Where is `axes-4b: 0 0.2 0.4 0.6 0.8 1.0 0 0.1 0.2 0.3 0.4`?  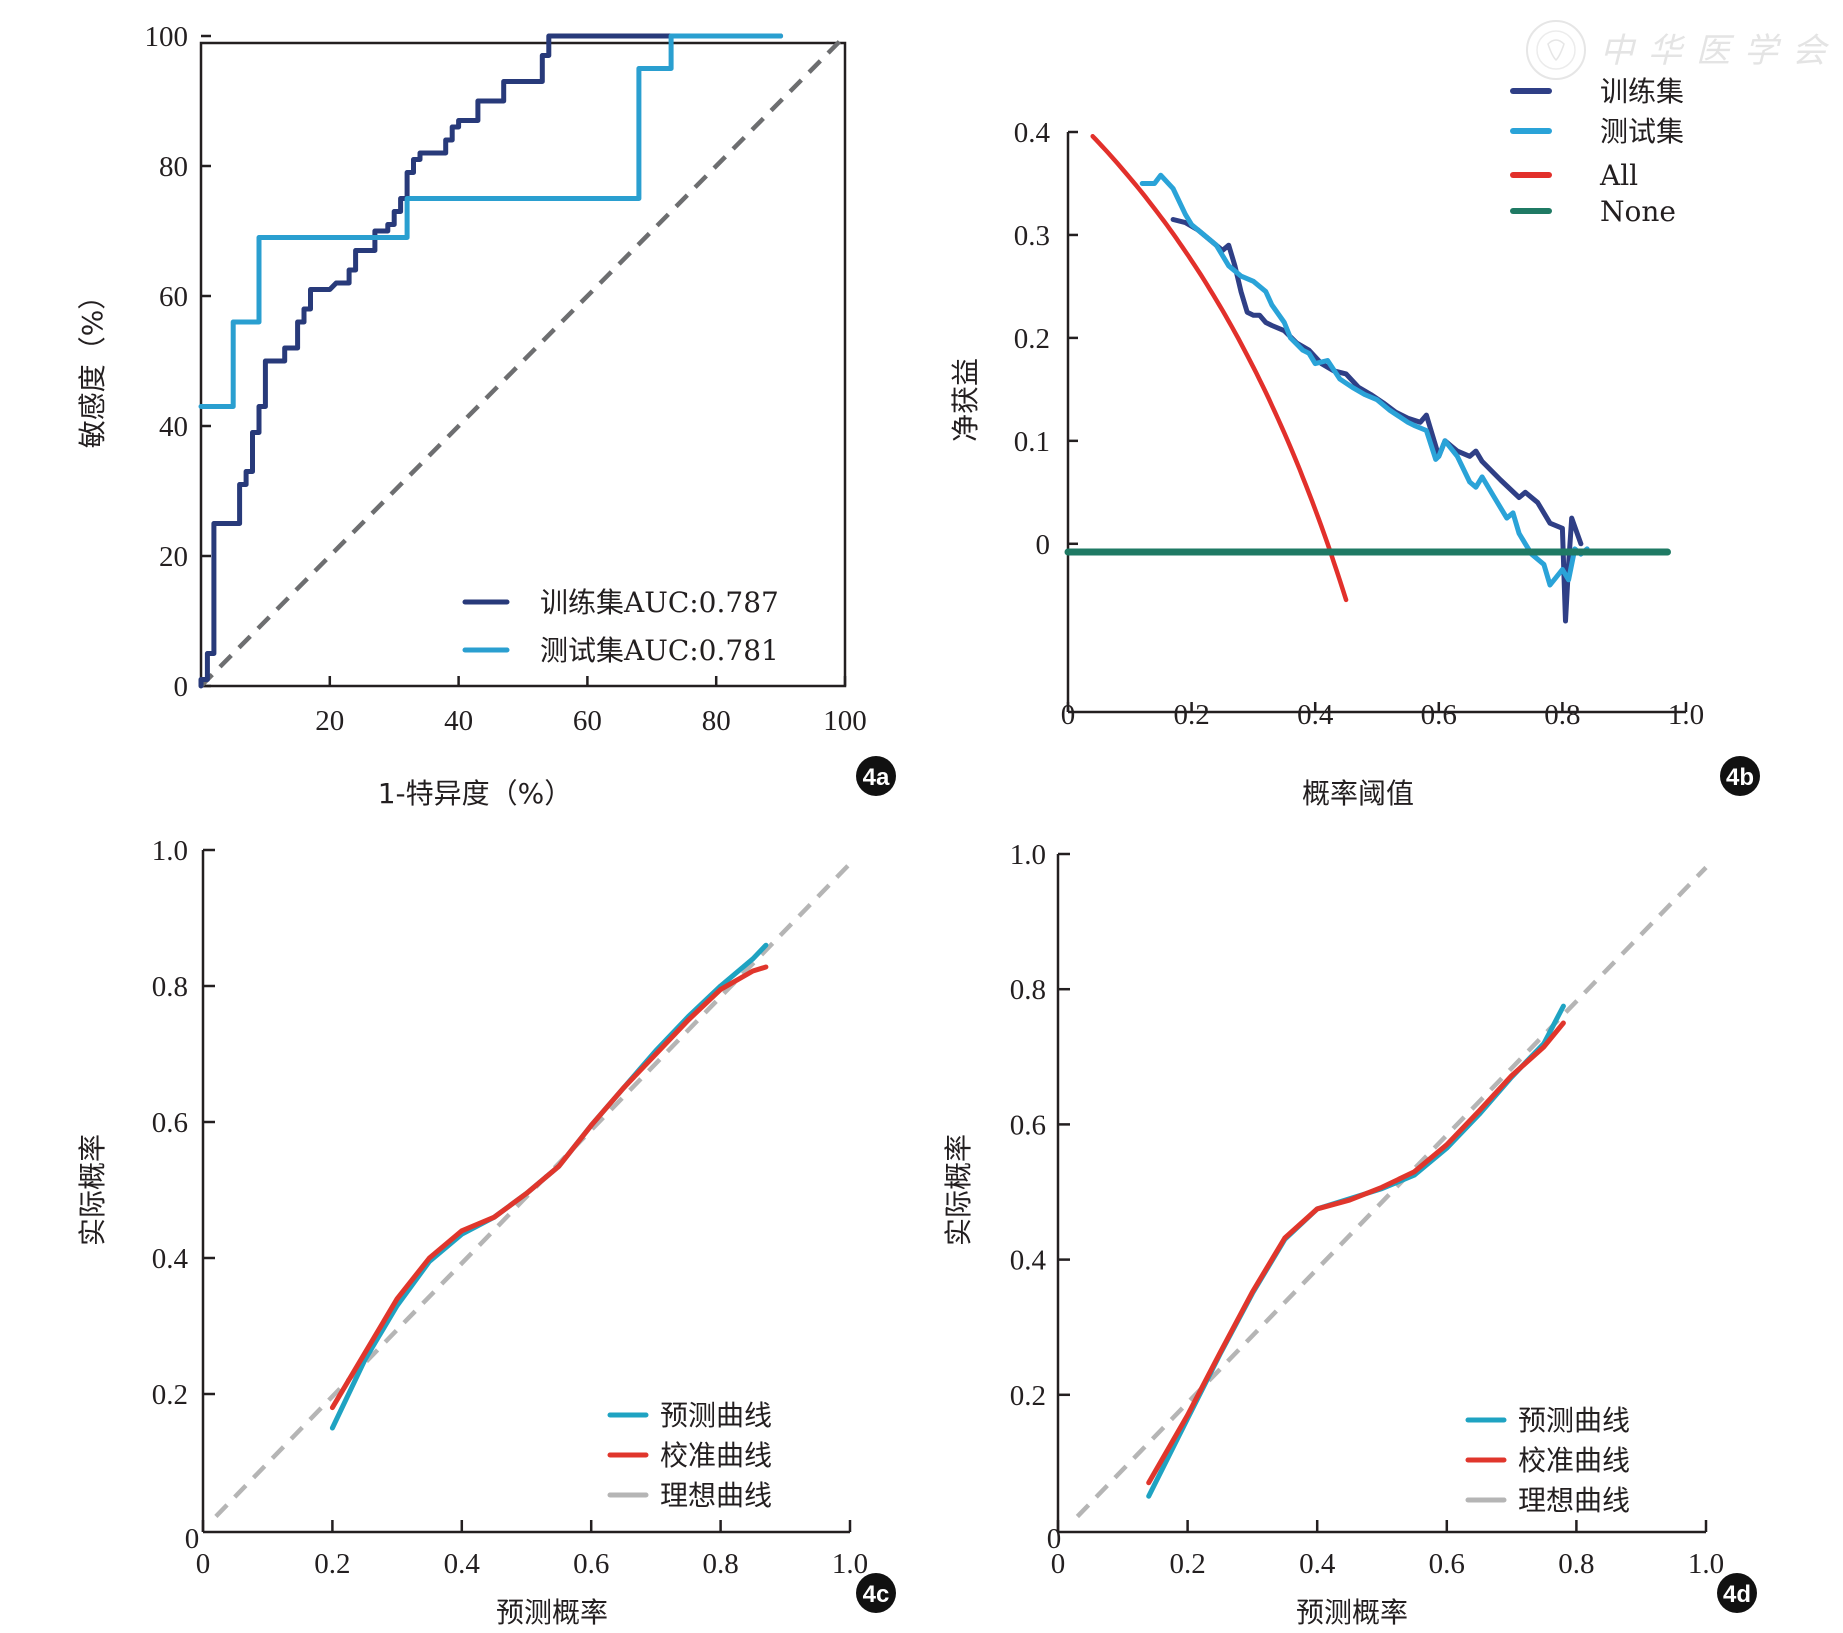
axes-4b: 0 0.2 0.4 0.6 0.8 1.0 0 0.1 0.2 0.3 0.4 is located at coordinates (1359, 424).